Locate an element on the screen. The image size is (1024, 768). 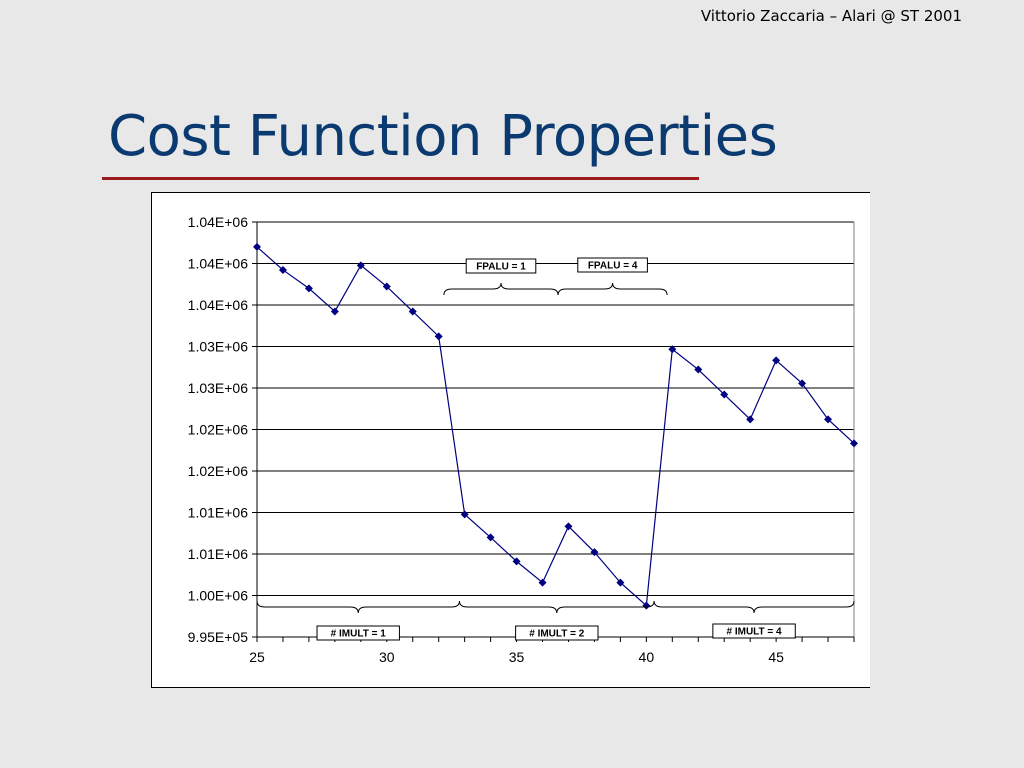
annotation-label: # IMULT = 4 is located at coordinates (755, 632).